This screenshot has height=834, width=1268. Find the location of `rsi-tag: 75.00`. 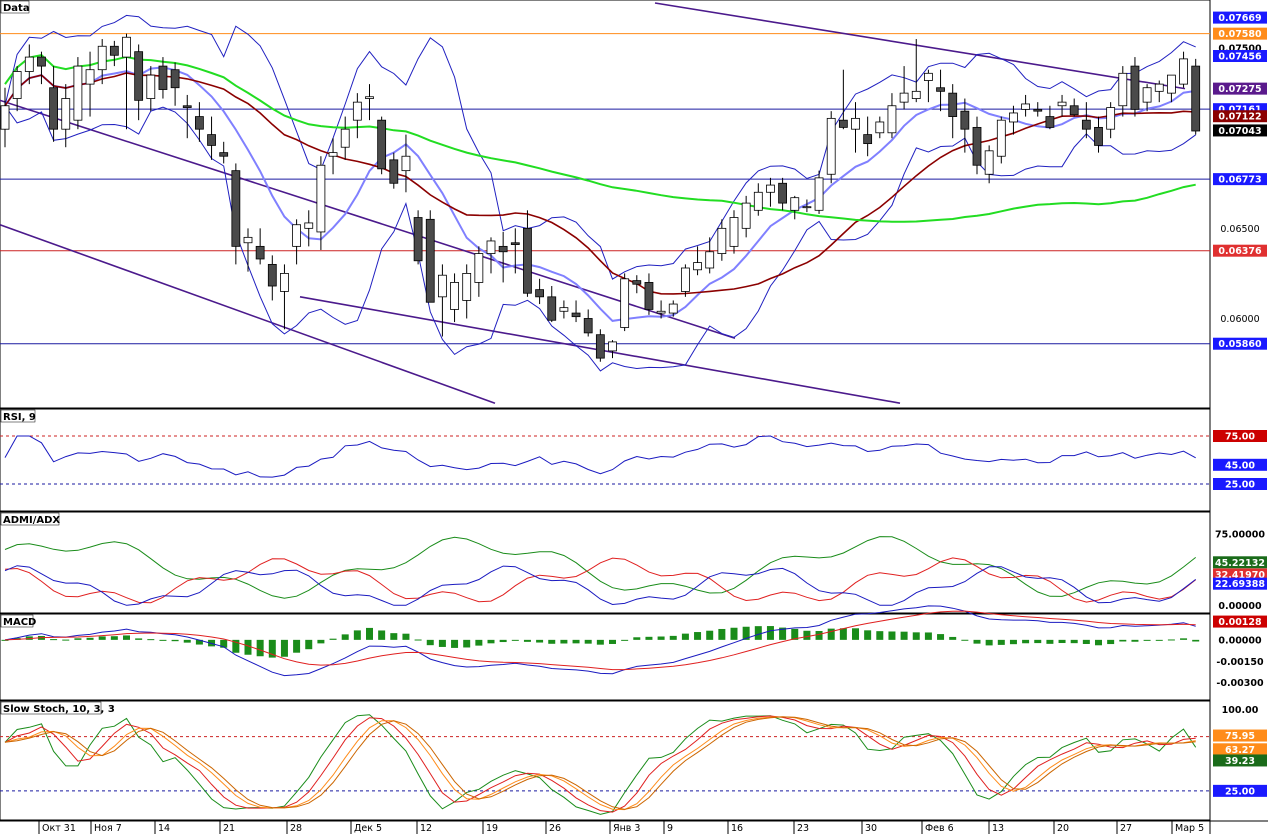

rsi-tag: 75.00 is located at coordinates (1240, 436).